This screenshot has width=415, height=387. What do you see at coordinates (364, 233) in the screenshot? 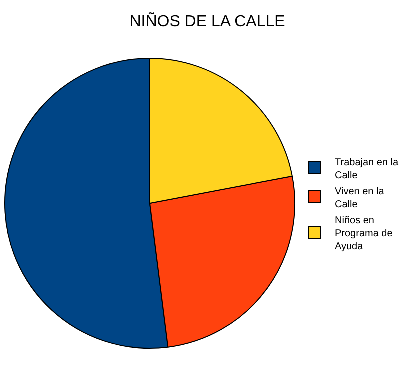
I see `legend-label: Niños en Programa de Ayuda` at bounding box center [364, 233].